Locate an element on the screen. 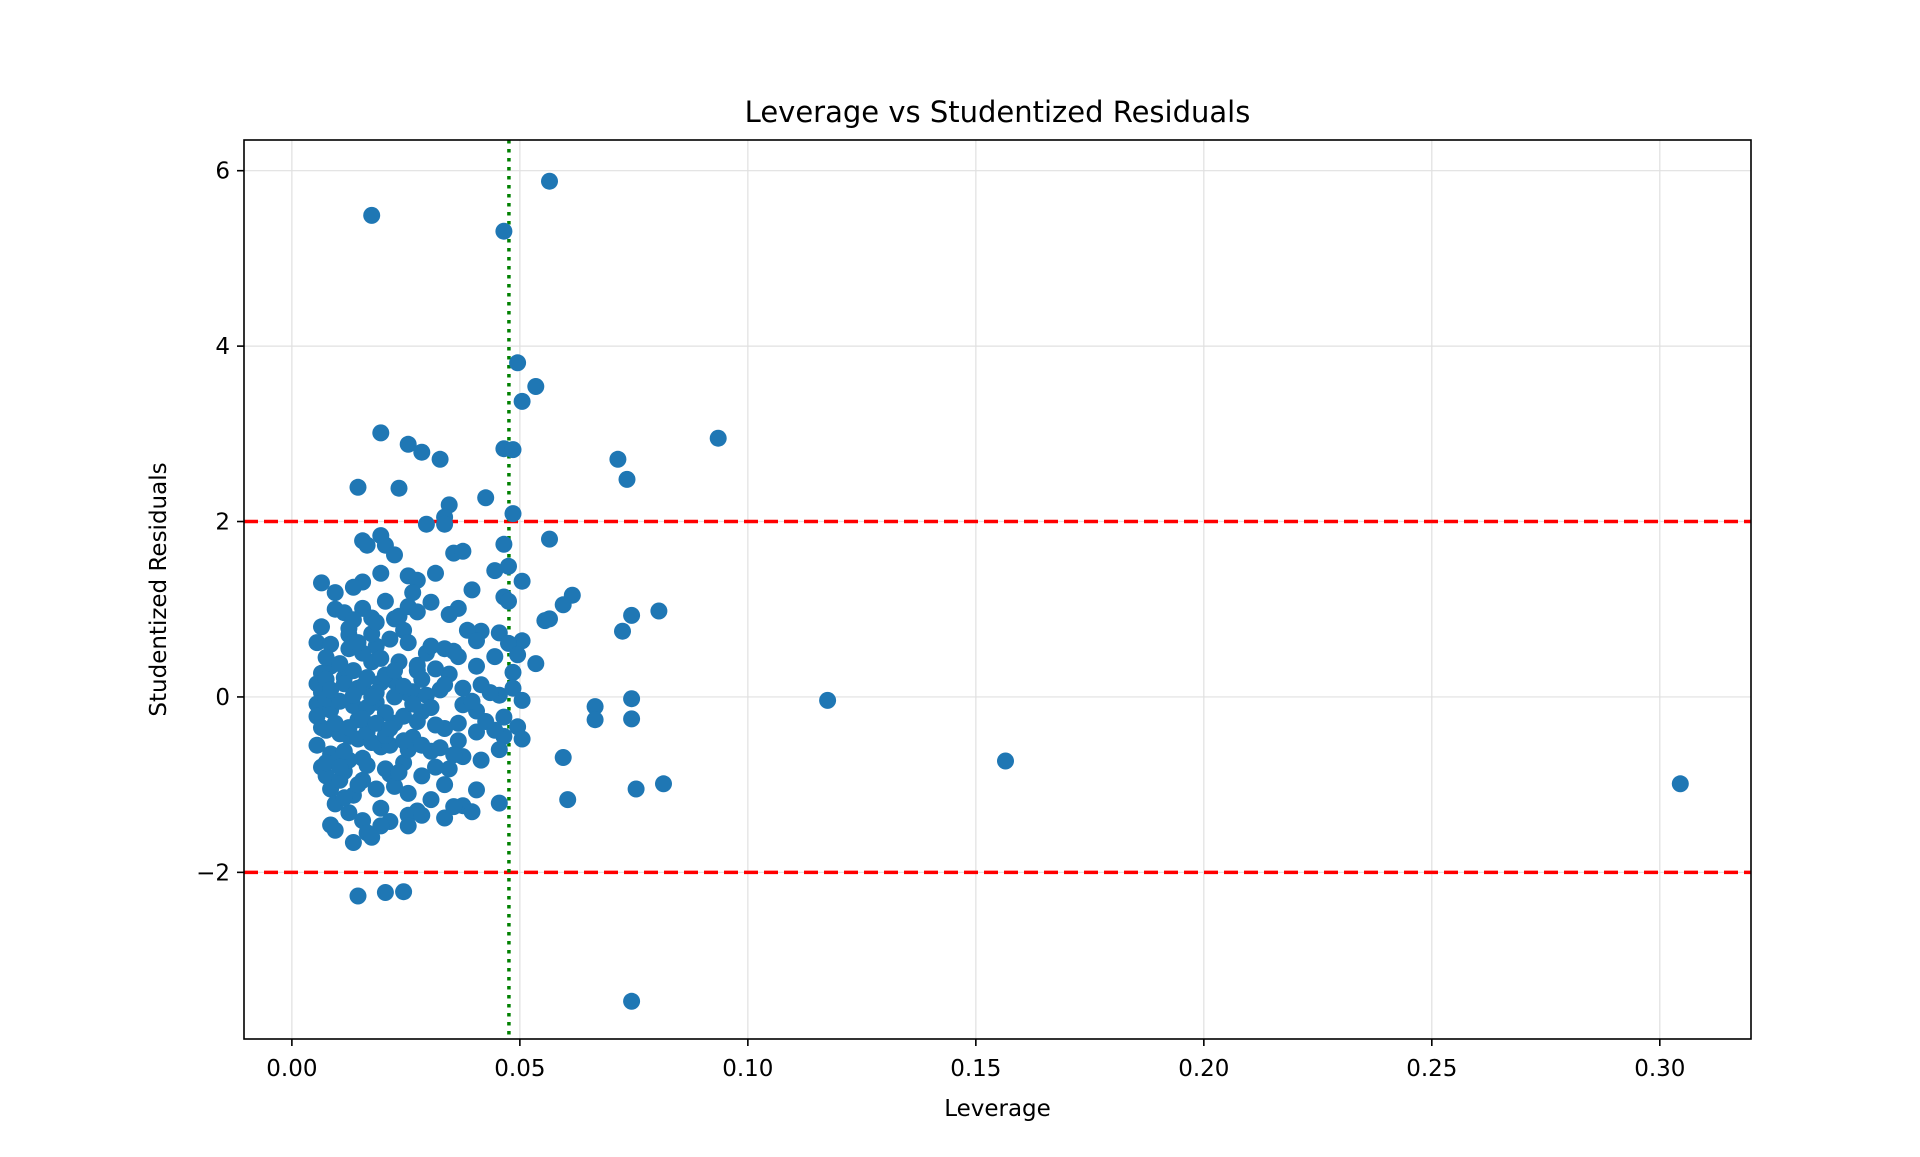 The height and width of the screenshot is (1157, 1920). x-tick-label: 0.15 is located at coordinates (975, 1069).